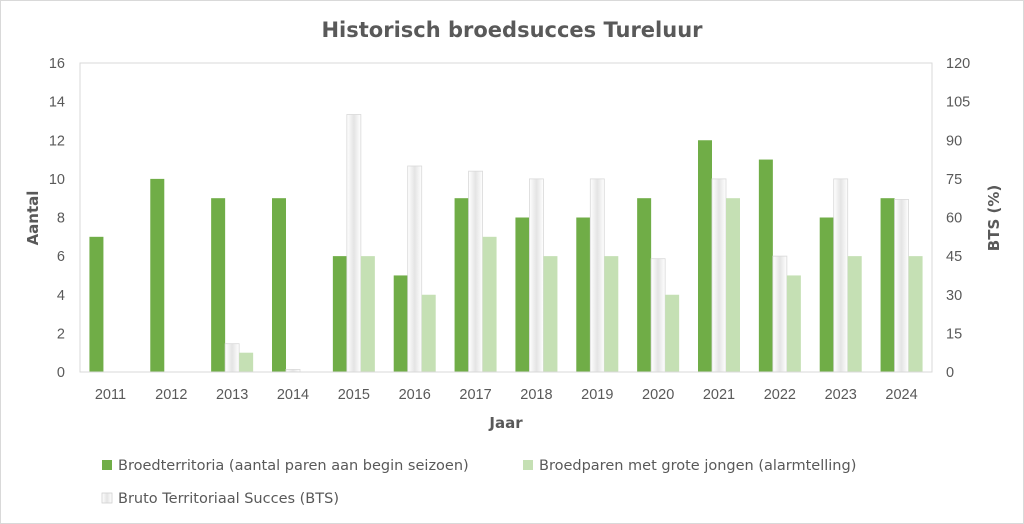 The image size is (1024, 524). I want to click on bar-bts-2018, so click(536, 275).